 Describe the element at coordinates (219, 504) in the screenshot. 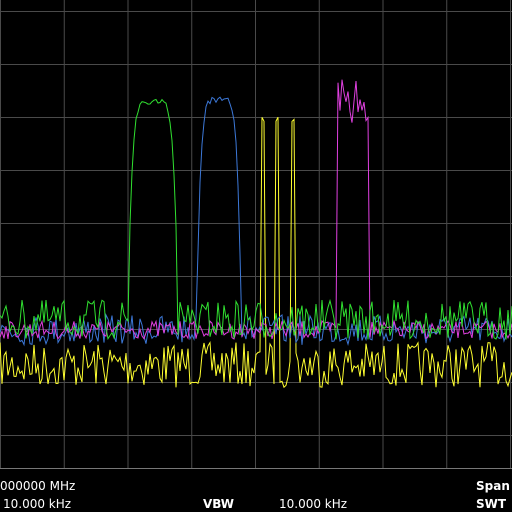

I see `vbw-label: VBW` at that location.